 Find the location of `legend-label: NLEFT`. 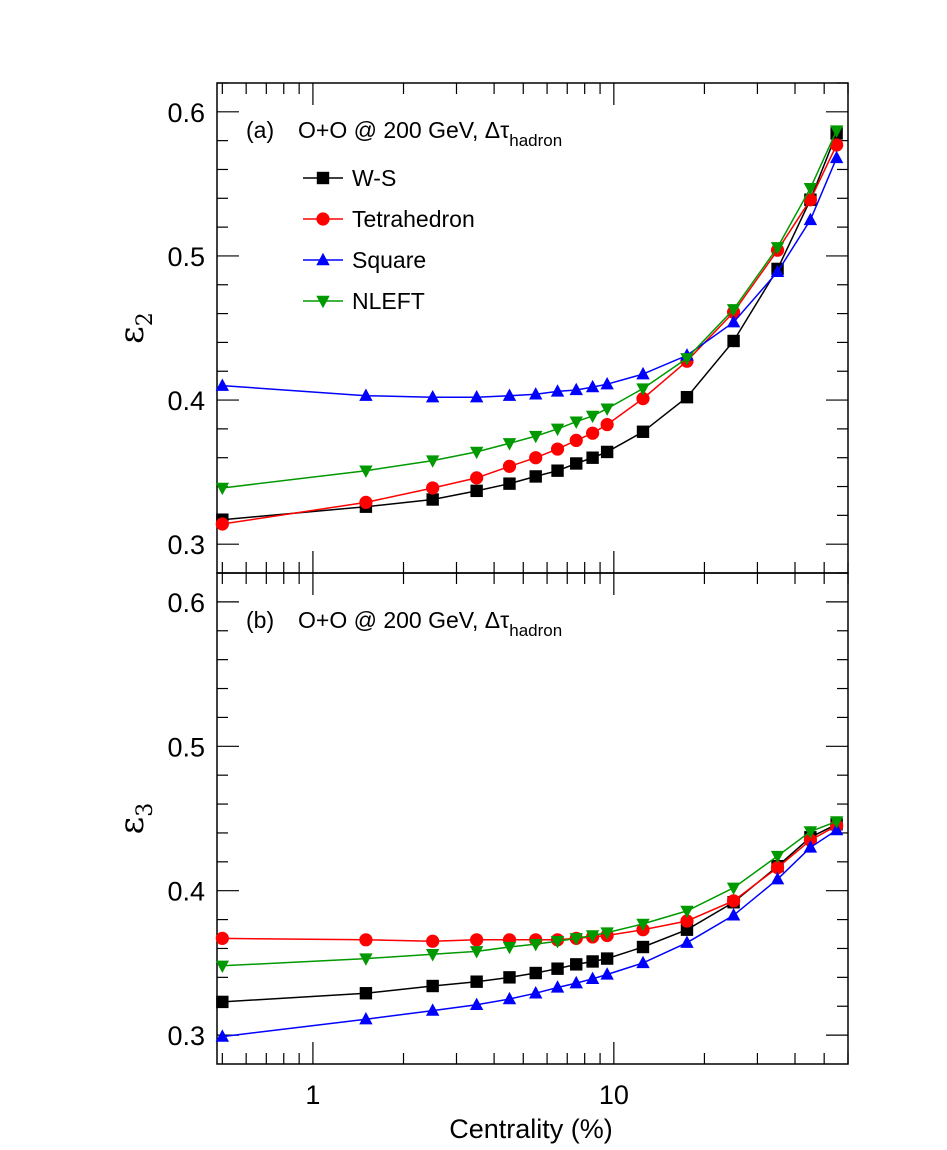

legend-label: NLEFT is located at coordinates (388, 301).